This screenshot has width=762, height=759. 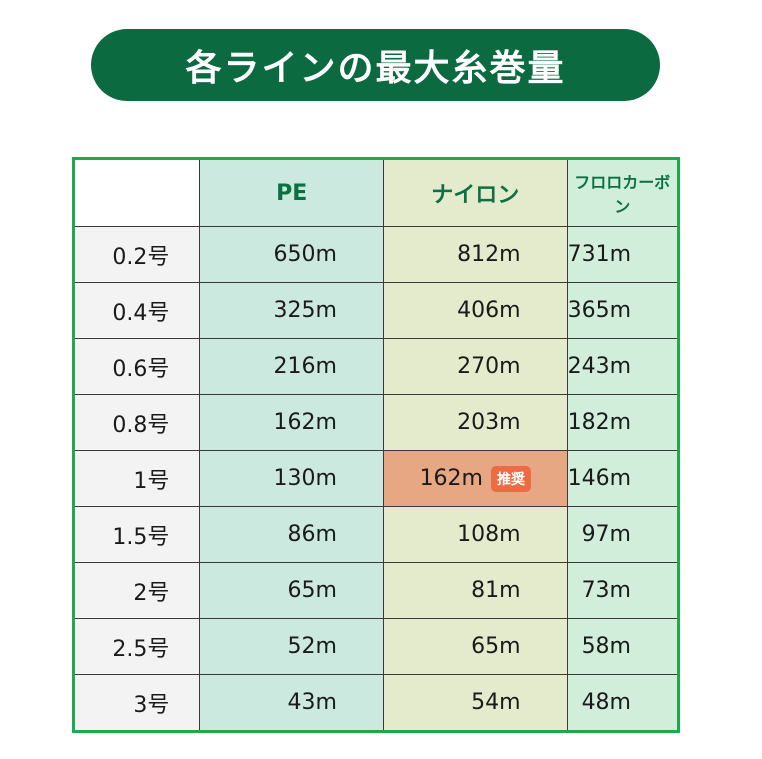 I want to click on cell-value: 325m, so click(x=305, y=310).